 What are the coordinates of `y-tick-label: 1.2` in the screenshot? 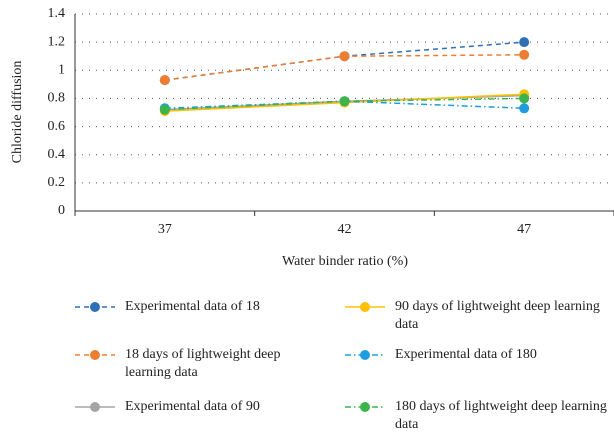 It's located at (57, 41).